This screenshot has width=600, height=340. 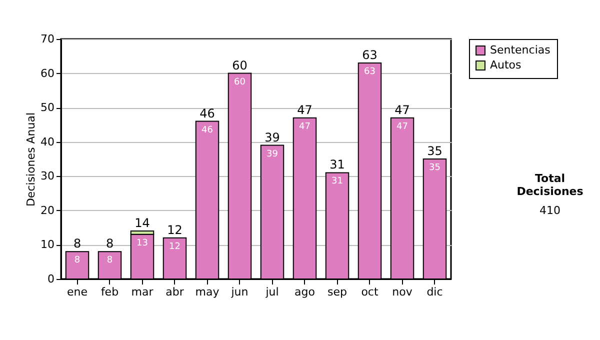 What do you see at coordinates (338, 292) in the screenshot?
I see `x-tick-label: sep` at bounding box center [338, 292].